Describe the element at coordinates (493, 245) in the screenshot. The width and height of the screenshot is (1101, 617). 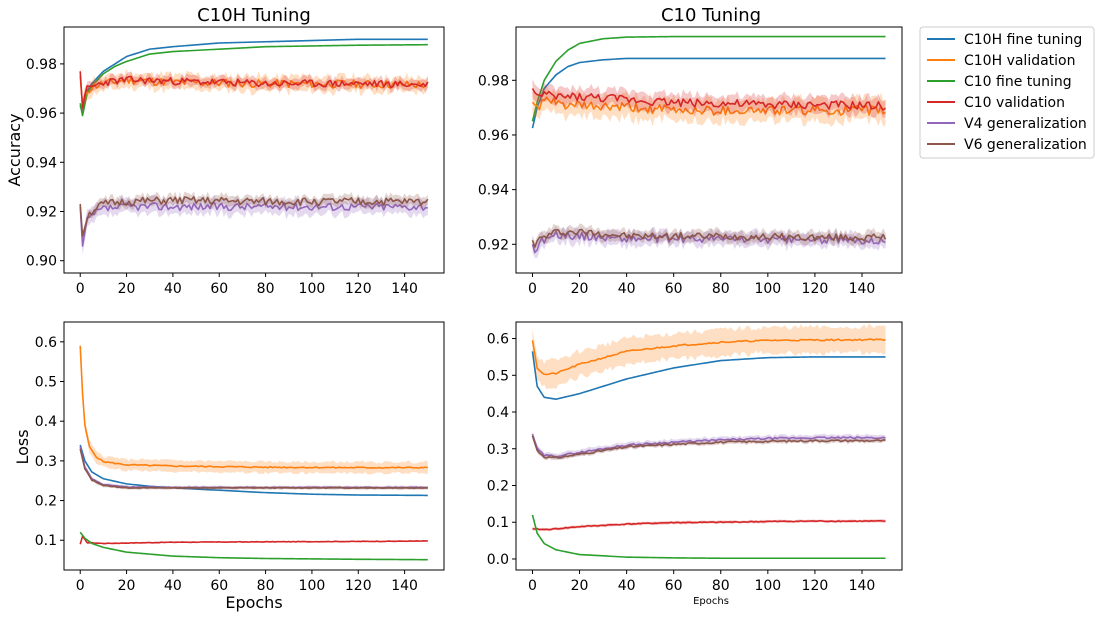
I see `y-tick-label: 0.92` at that location.